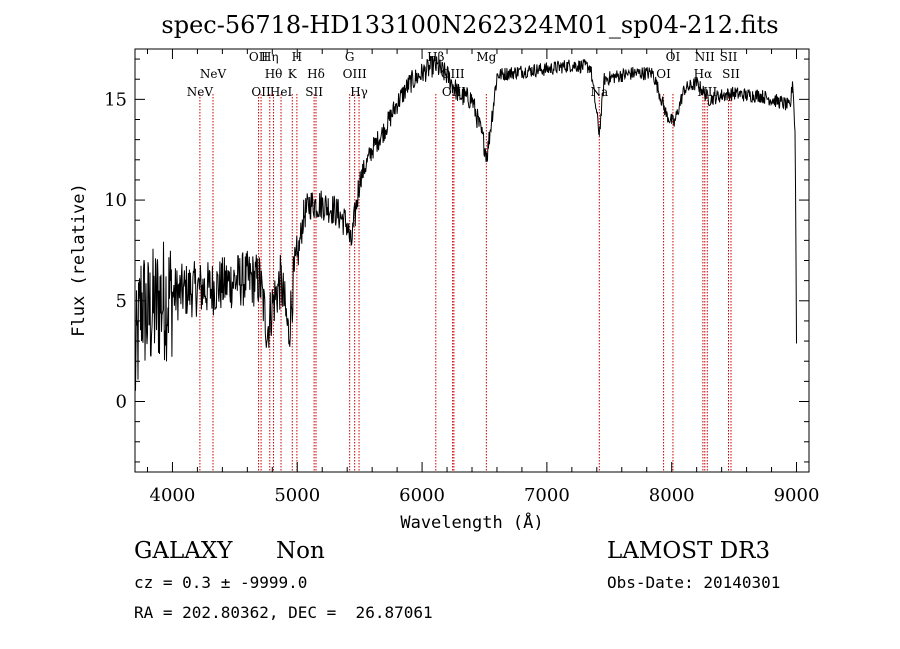 This screenshot has width=900, height=649. What do you see at coordinates (547, 495) in the screenshot?
I see `x-tick-label: 7000` at bounding box center [547, 495].